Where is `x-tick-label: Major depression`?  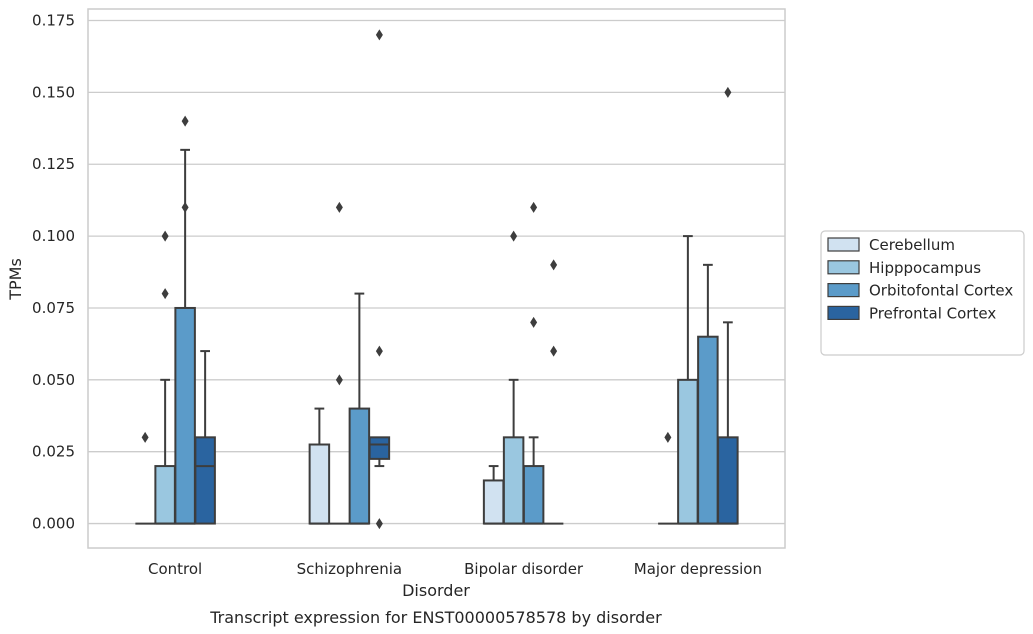
x-tick-label: Major depression is located at coordinates (698, 569).